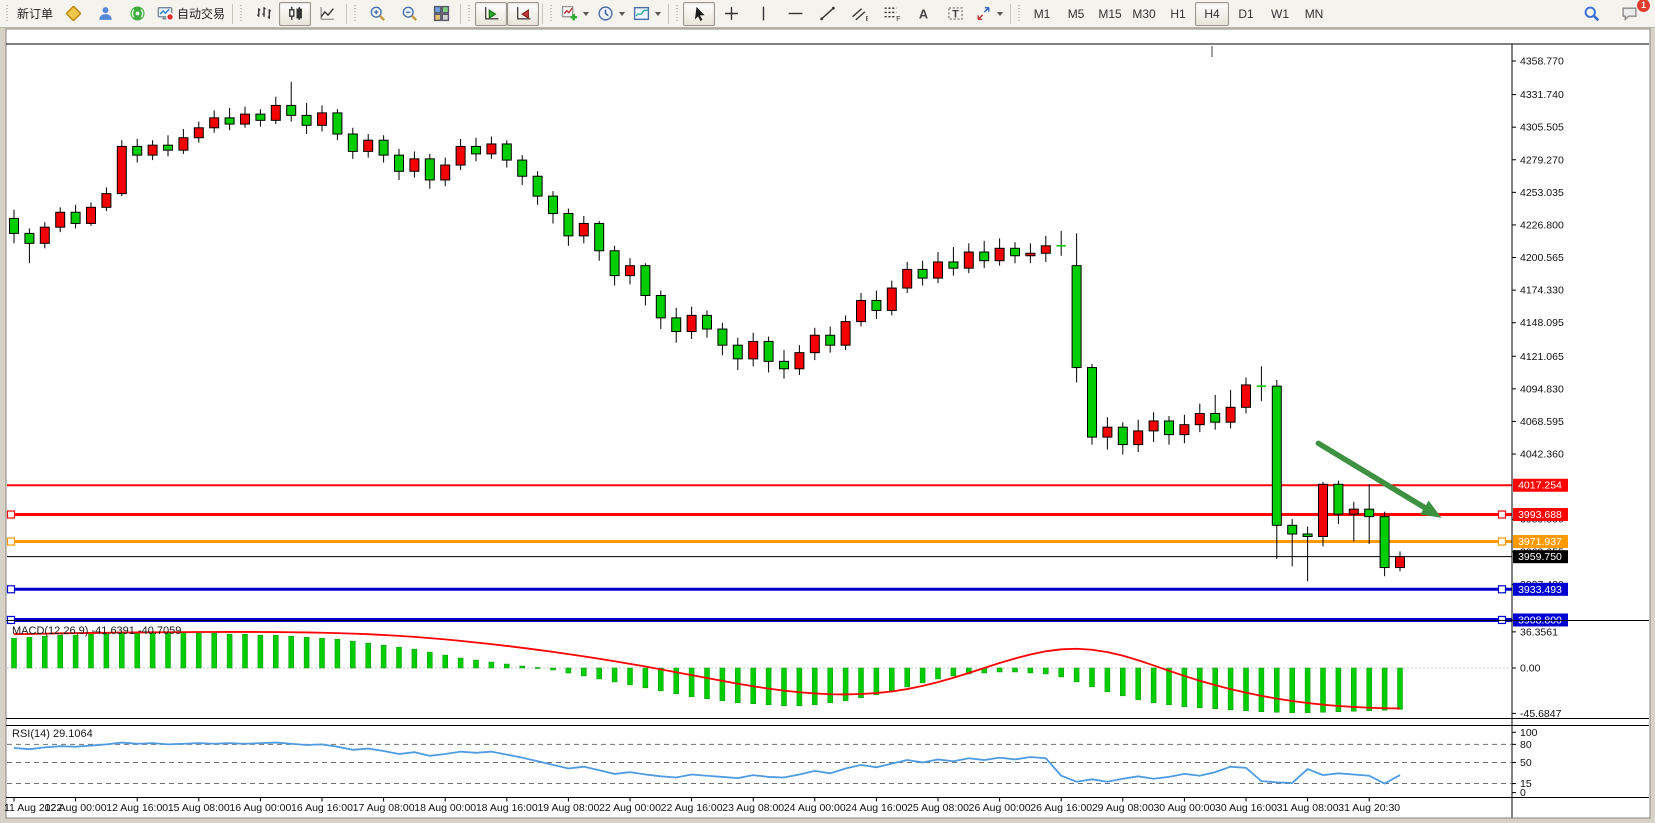 The image size is (1655, 823). I want to click on tile-windows-button, so click(441, 14).